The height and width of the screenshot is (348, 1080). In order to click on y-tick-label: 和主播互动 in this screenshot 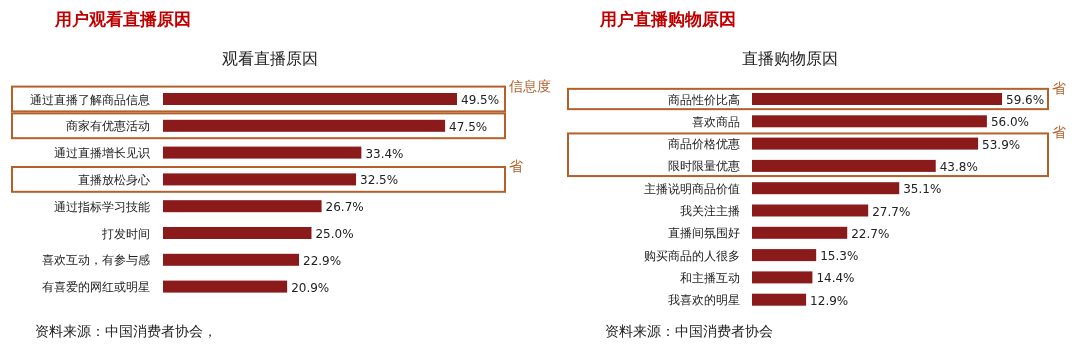, I will do `click(710, 277)`.